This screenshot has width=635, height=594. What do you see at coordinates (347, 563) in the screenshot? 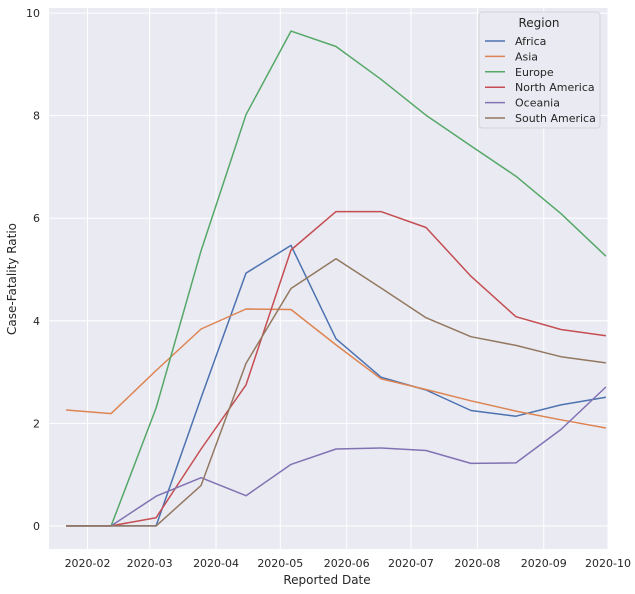
I see `x-tick-label: 2020-06` at bounding box center [347, 563].